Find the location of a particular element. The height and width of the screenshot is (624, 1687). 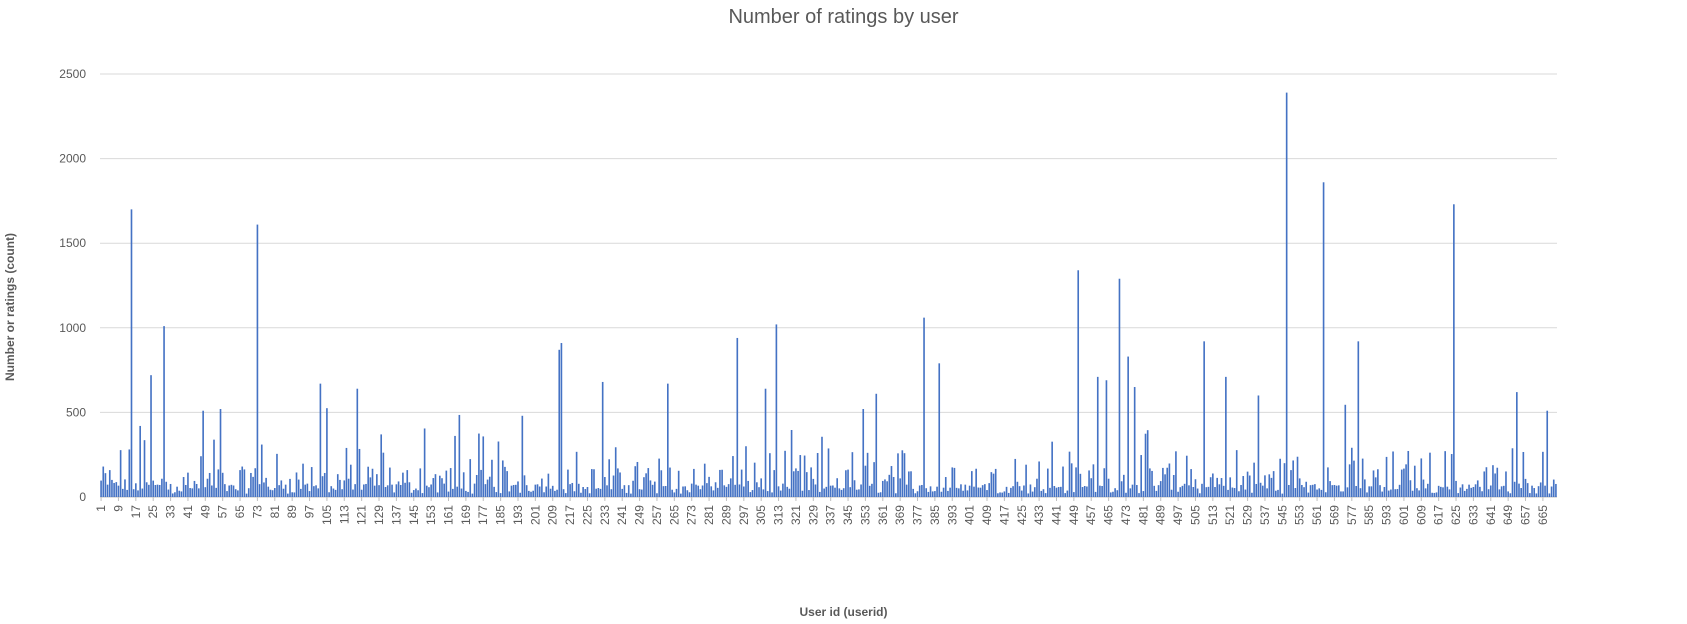

x-tick-label: 489 is located at coordinates (1161, 515).